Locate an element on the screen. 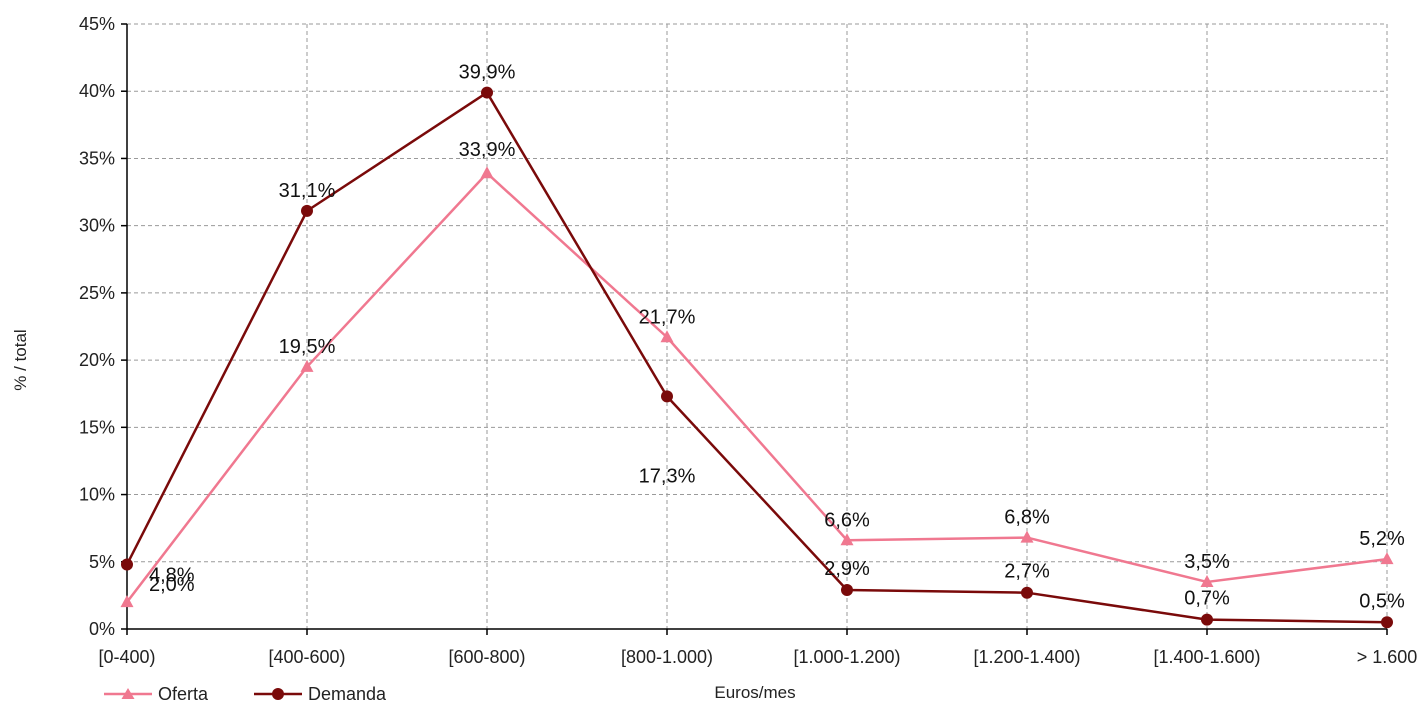  data-label-demanda: 39,9% is located at coordinates (487, 73).